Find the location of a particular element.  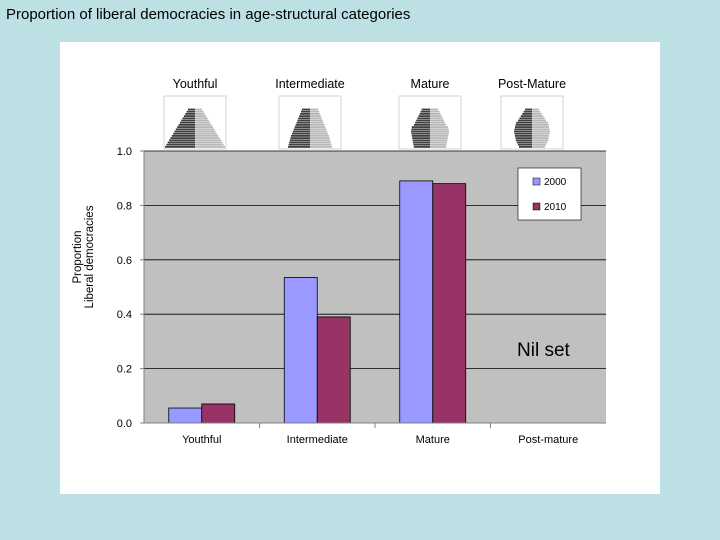

y-tick-label: 0.2 is located at coordinates (124, 370).